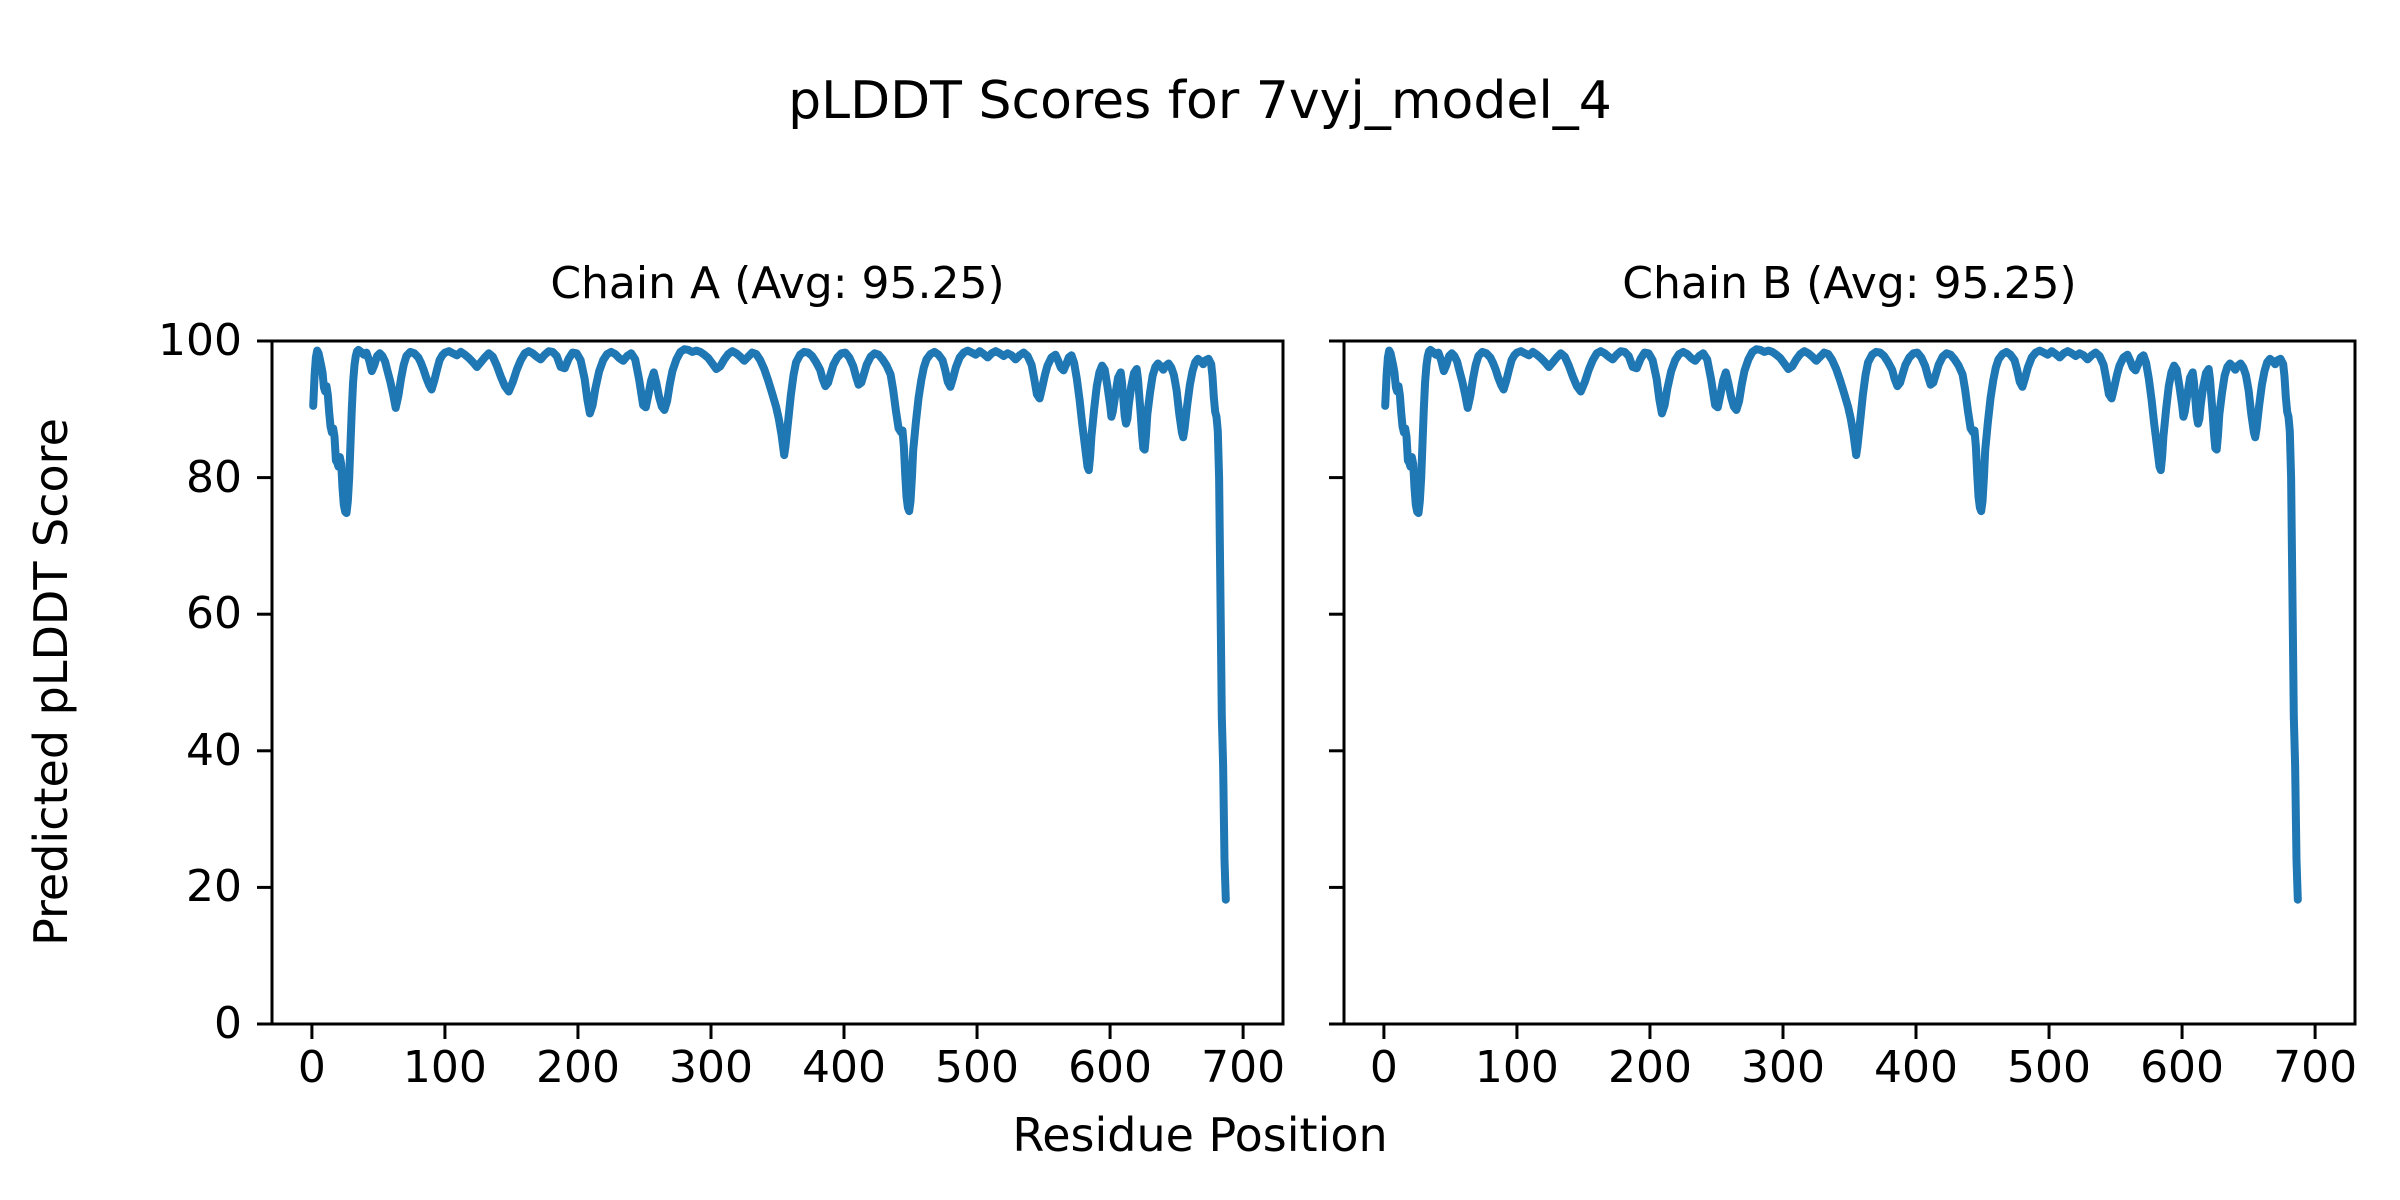  What do you see at coordinates (1916, 1067) in the screenshot?
I see `x-tick-label-chain_b: 400` at bounding box center [1916, 1067].